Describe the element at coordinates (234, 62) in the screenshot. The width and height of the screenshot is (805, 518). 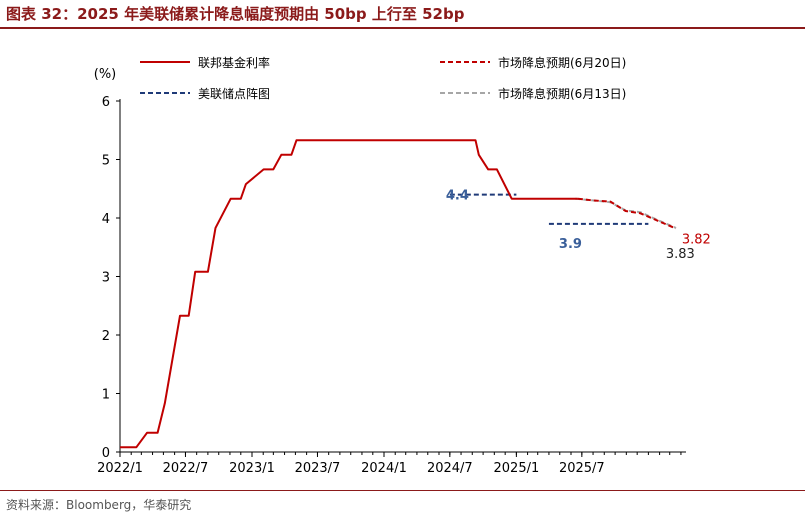
I see `legend-label-0: 联邦基金利率` at that location.